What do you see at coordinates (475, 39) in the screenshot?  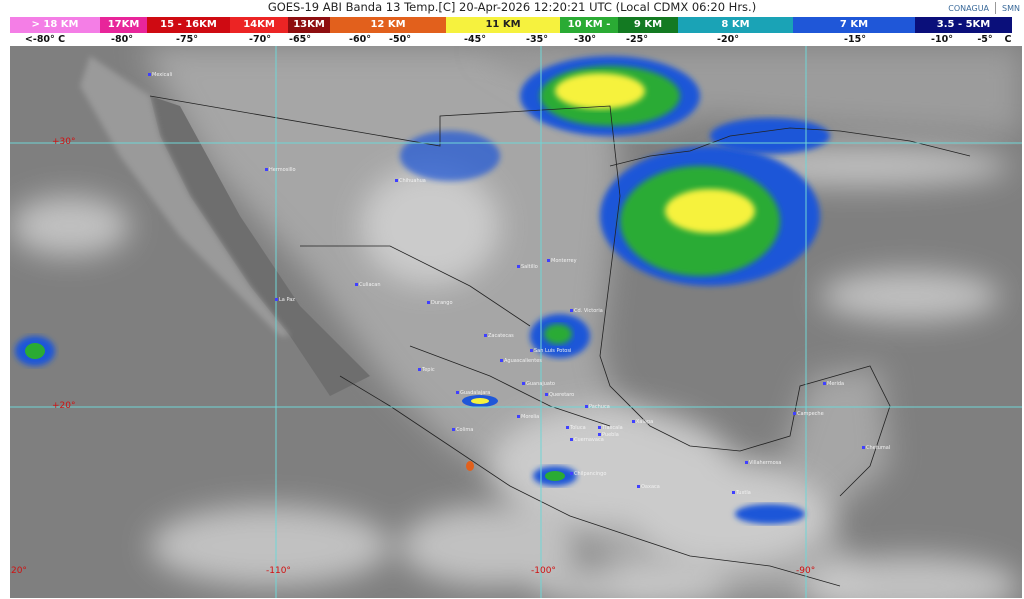 I see `temperature-tick: -45°` at bounding box center [475, 39].